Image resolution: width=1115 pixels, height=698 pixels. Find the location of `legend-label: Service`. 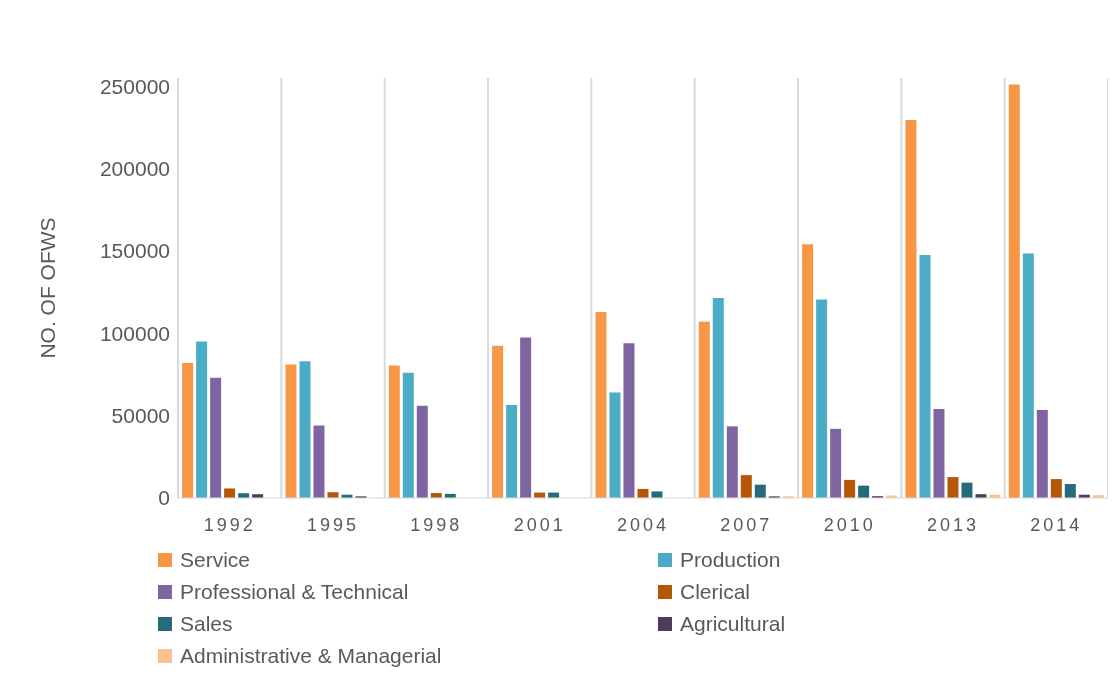

legend-label: Service is located at coordinates (215, 560).